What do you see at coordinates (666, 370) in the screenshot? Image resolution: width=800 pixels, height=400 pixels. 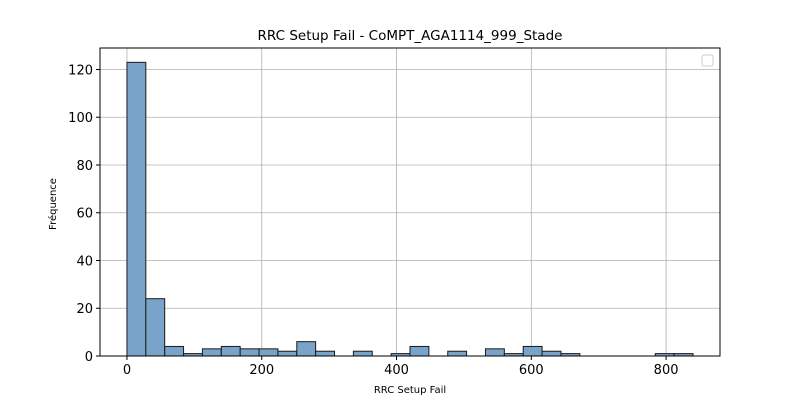 I see `x-tick-label: 800` at bounding box center [666, 370].